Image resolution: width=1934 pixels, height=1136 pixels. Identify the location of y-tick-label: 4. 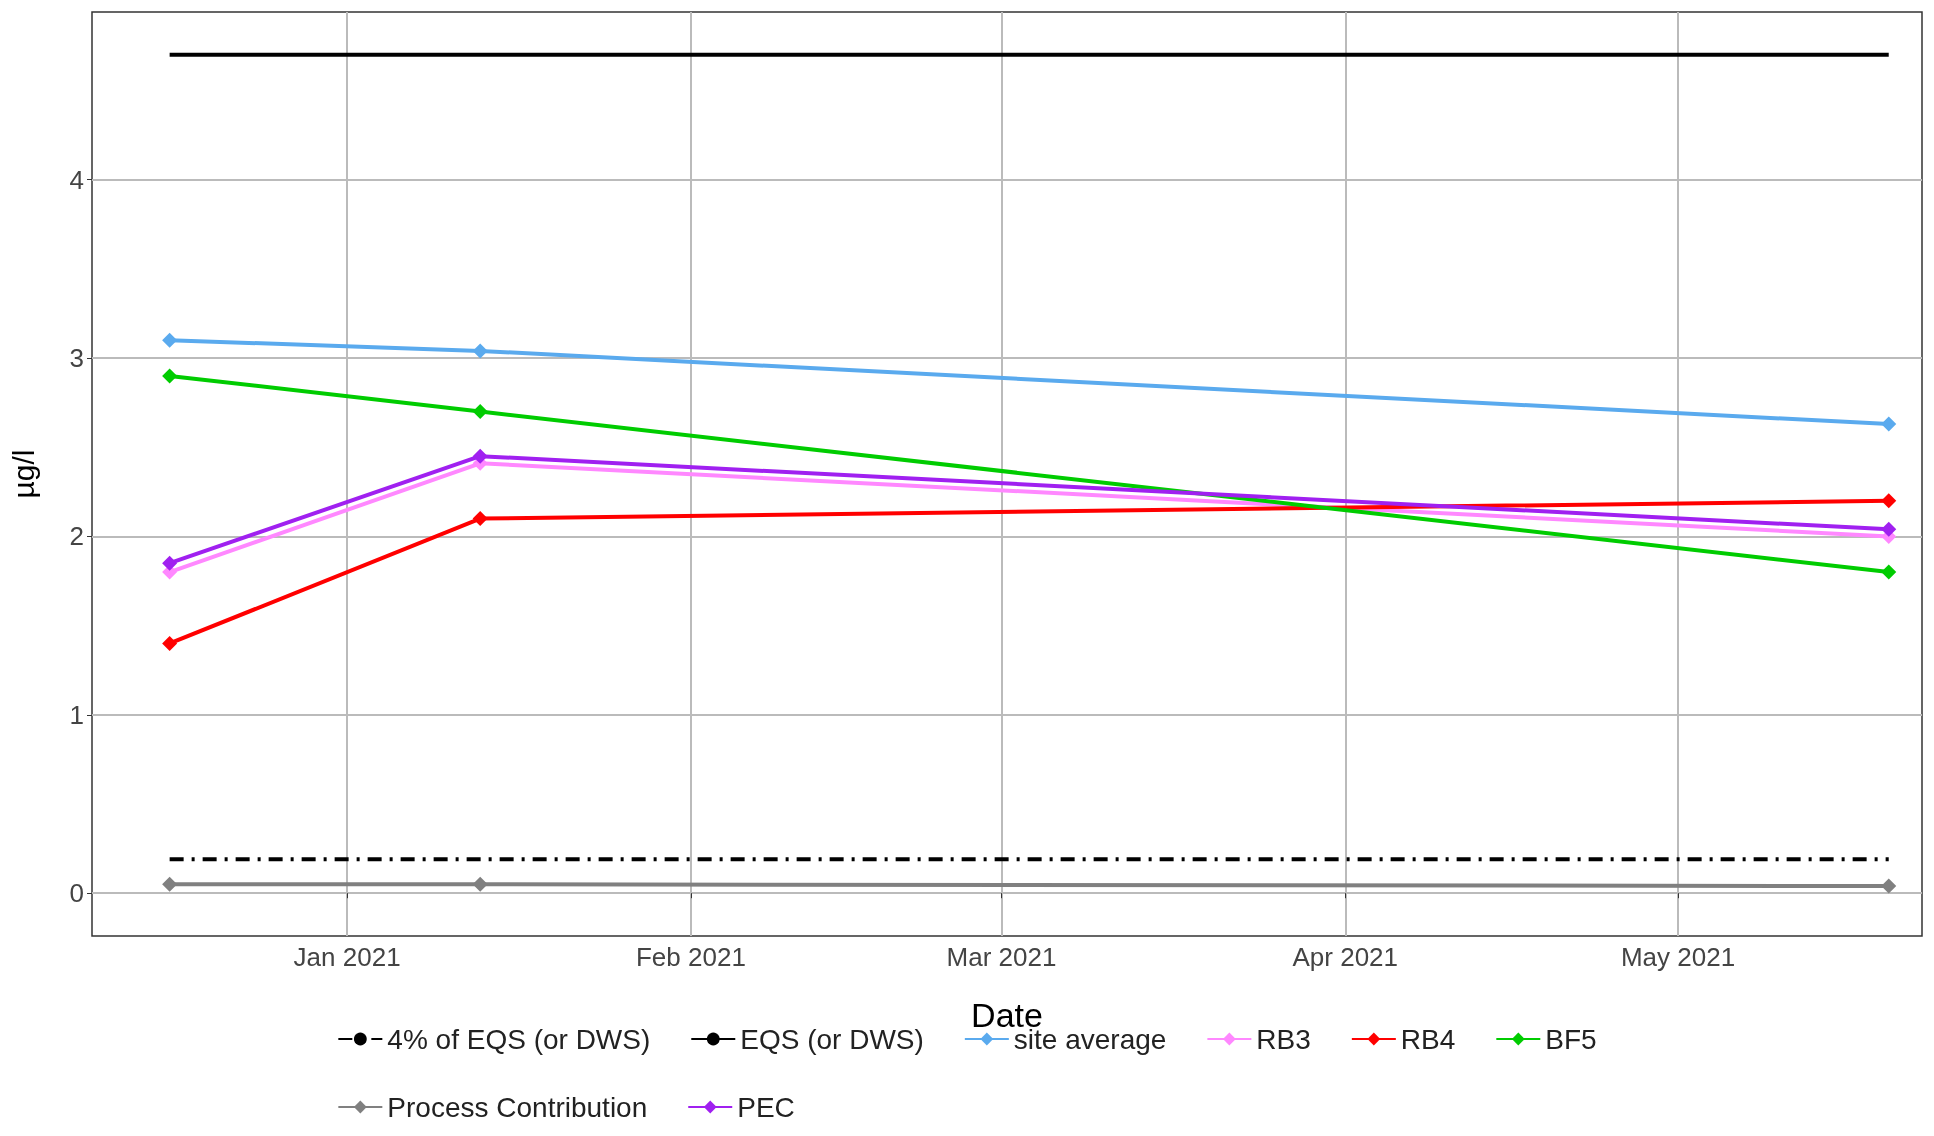
(76, 179).